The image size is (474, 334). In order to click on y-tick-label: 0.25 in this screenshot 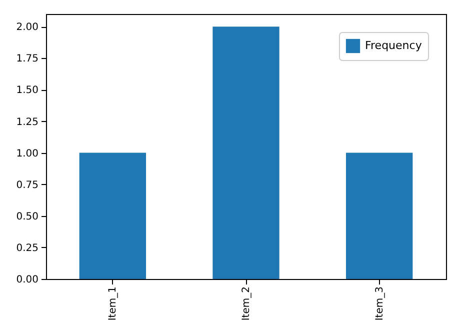, I will do `click(27, 248)`.